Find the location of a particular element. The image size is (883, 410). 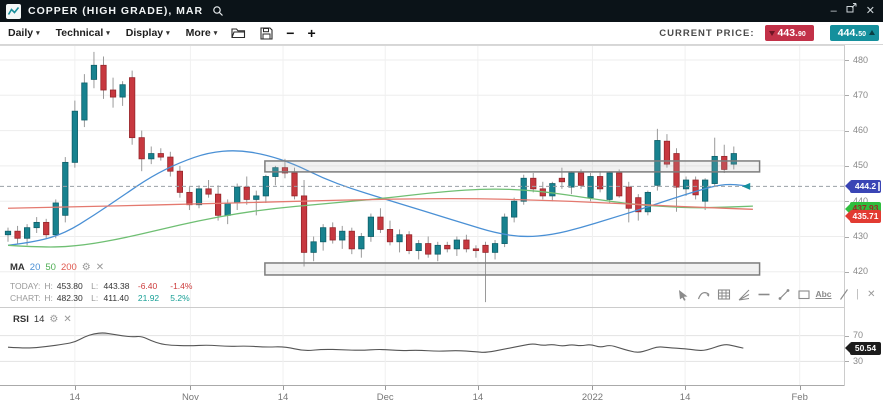

y-axis-label: 440 is located at coordinates (861, 200).